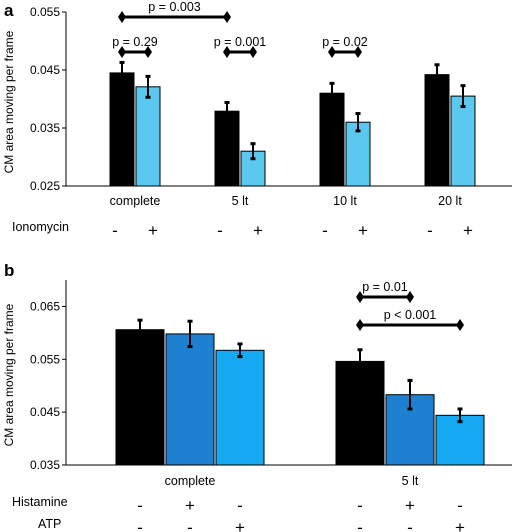  Describe the element at coordinates (40, 502) in the screenshot. I see `treatment-label: Histamine` at that location.